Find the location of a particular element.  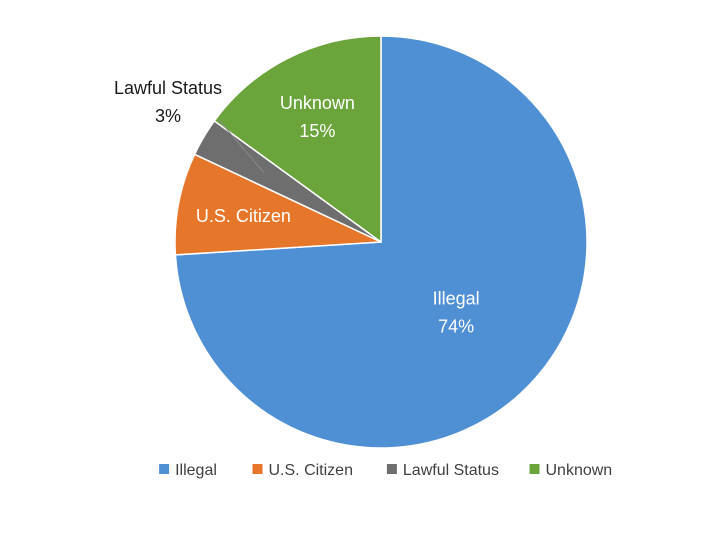

data-value-lawful-status: 3% is located at coordinates (168, 116).